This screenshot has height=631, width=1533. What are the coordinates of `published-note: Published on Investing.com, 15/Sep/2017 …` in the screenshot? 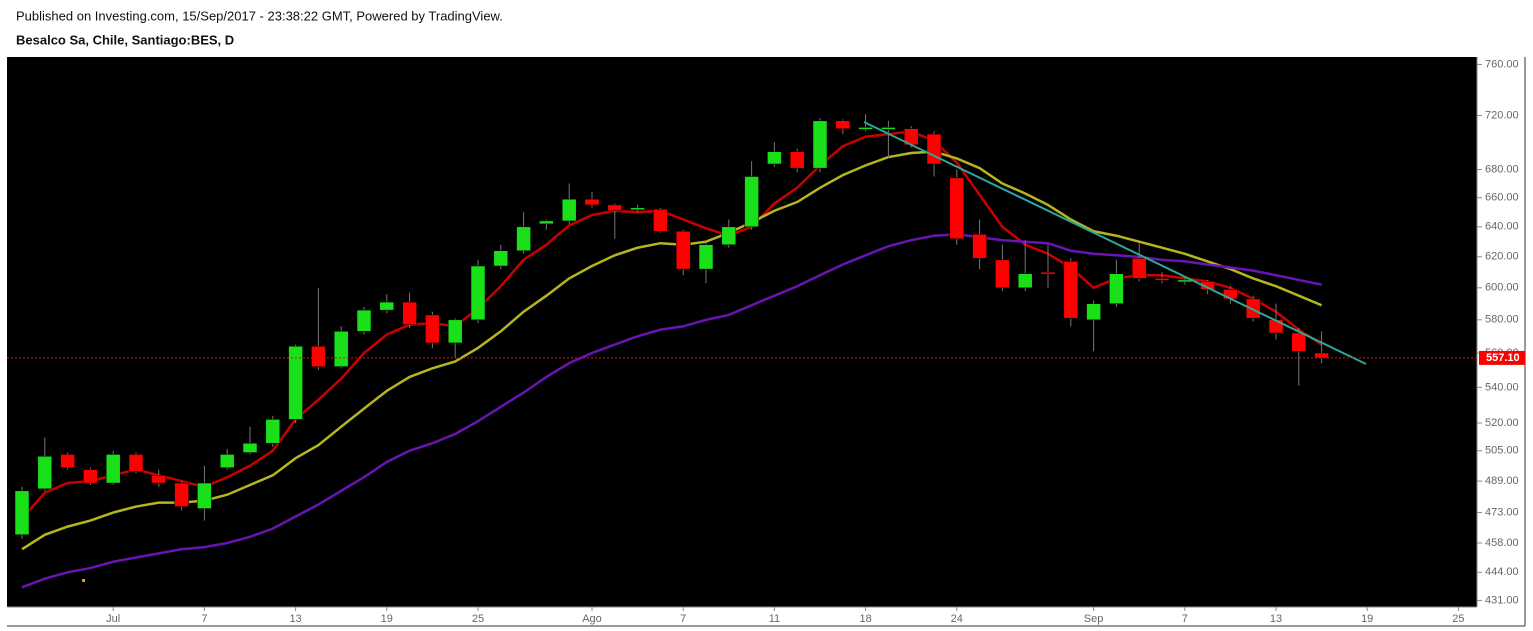 It's located at (259, 15).